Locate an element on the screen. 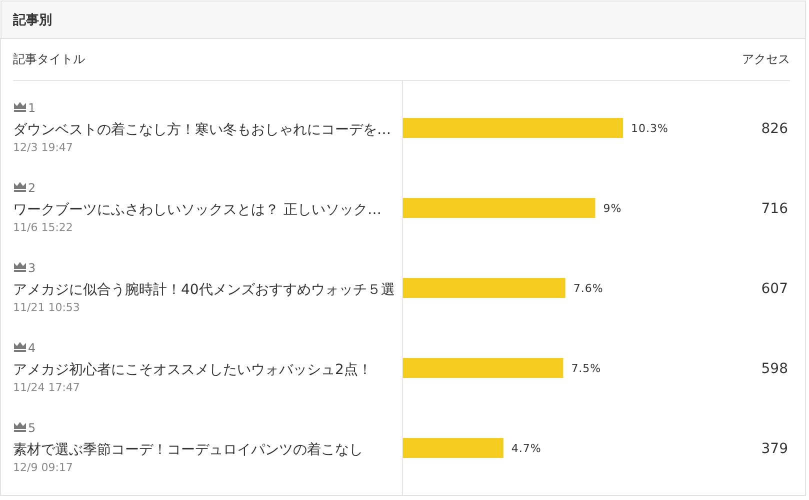 This screenshot has height=500, width=809. y2-tick-label: 826 is located at coordinates (774, 129).